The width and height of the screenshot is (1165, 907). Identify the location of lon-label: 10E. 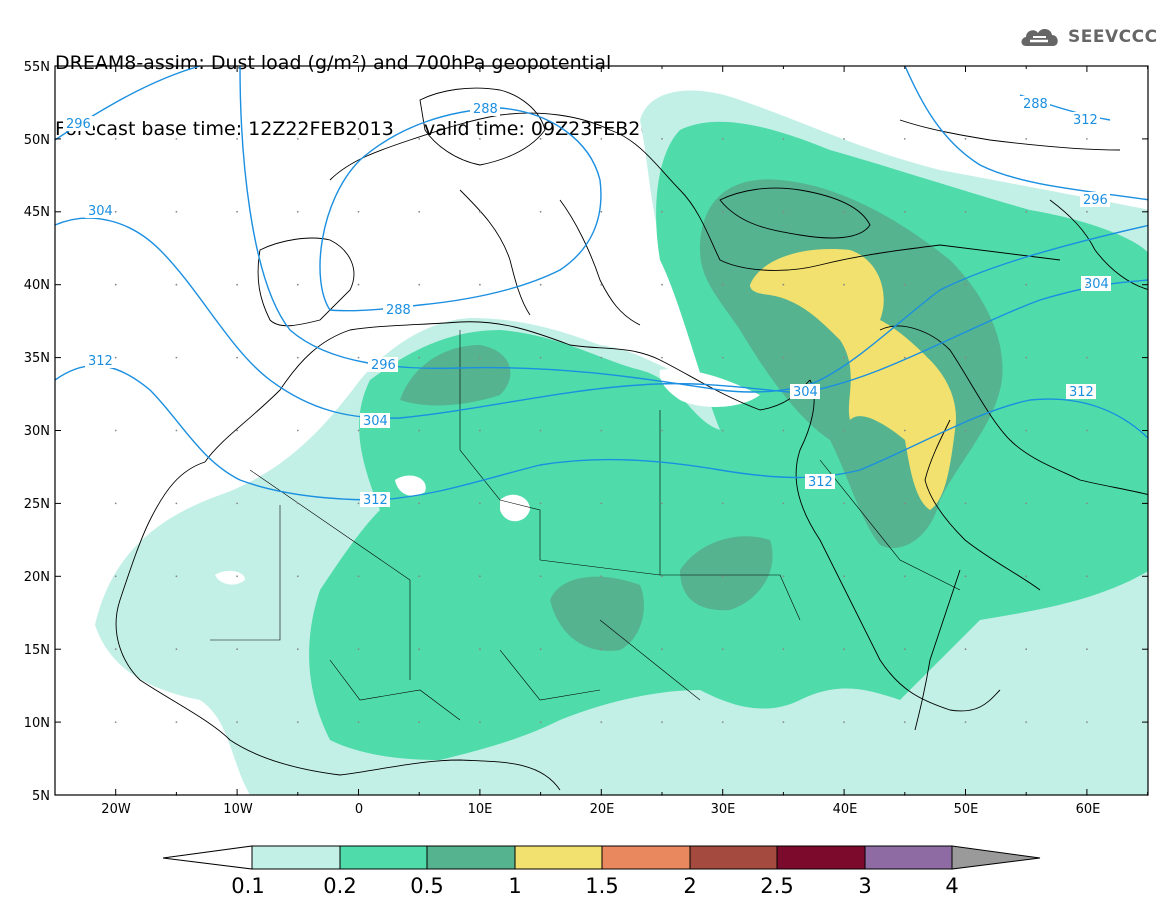
(480, 809).